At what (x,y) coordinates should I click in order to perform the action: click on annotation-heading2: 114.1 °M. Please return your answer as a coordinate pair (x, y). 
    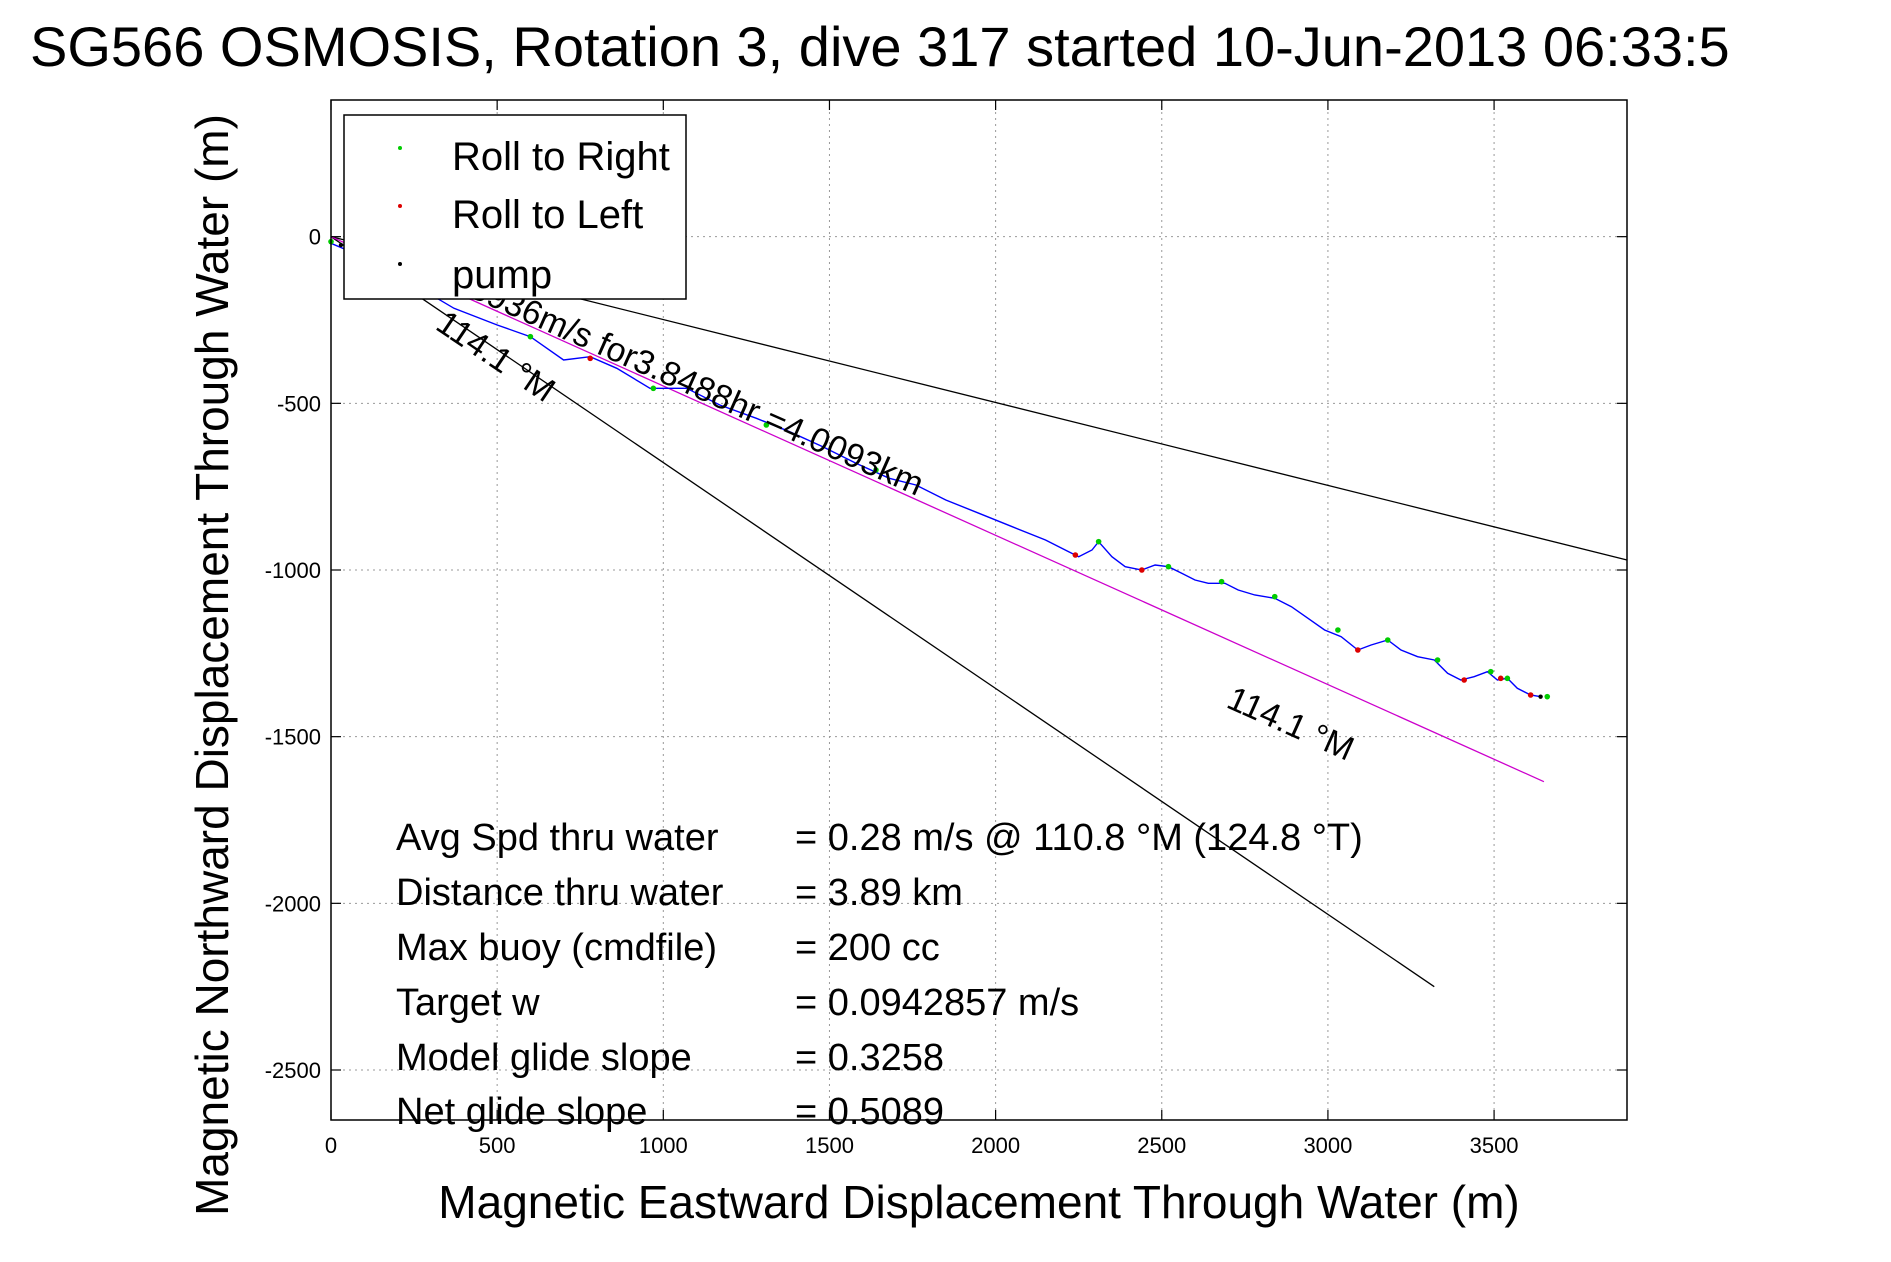
    Looking at the image, I should click on (1291, 723).